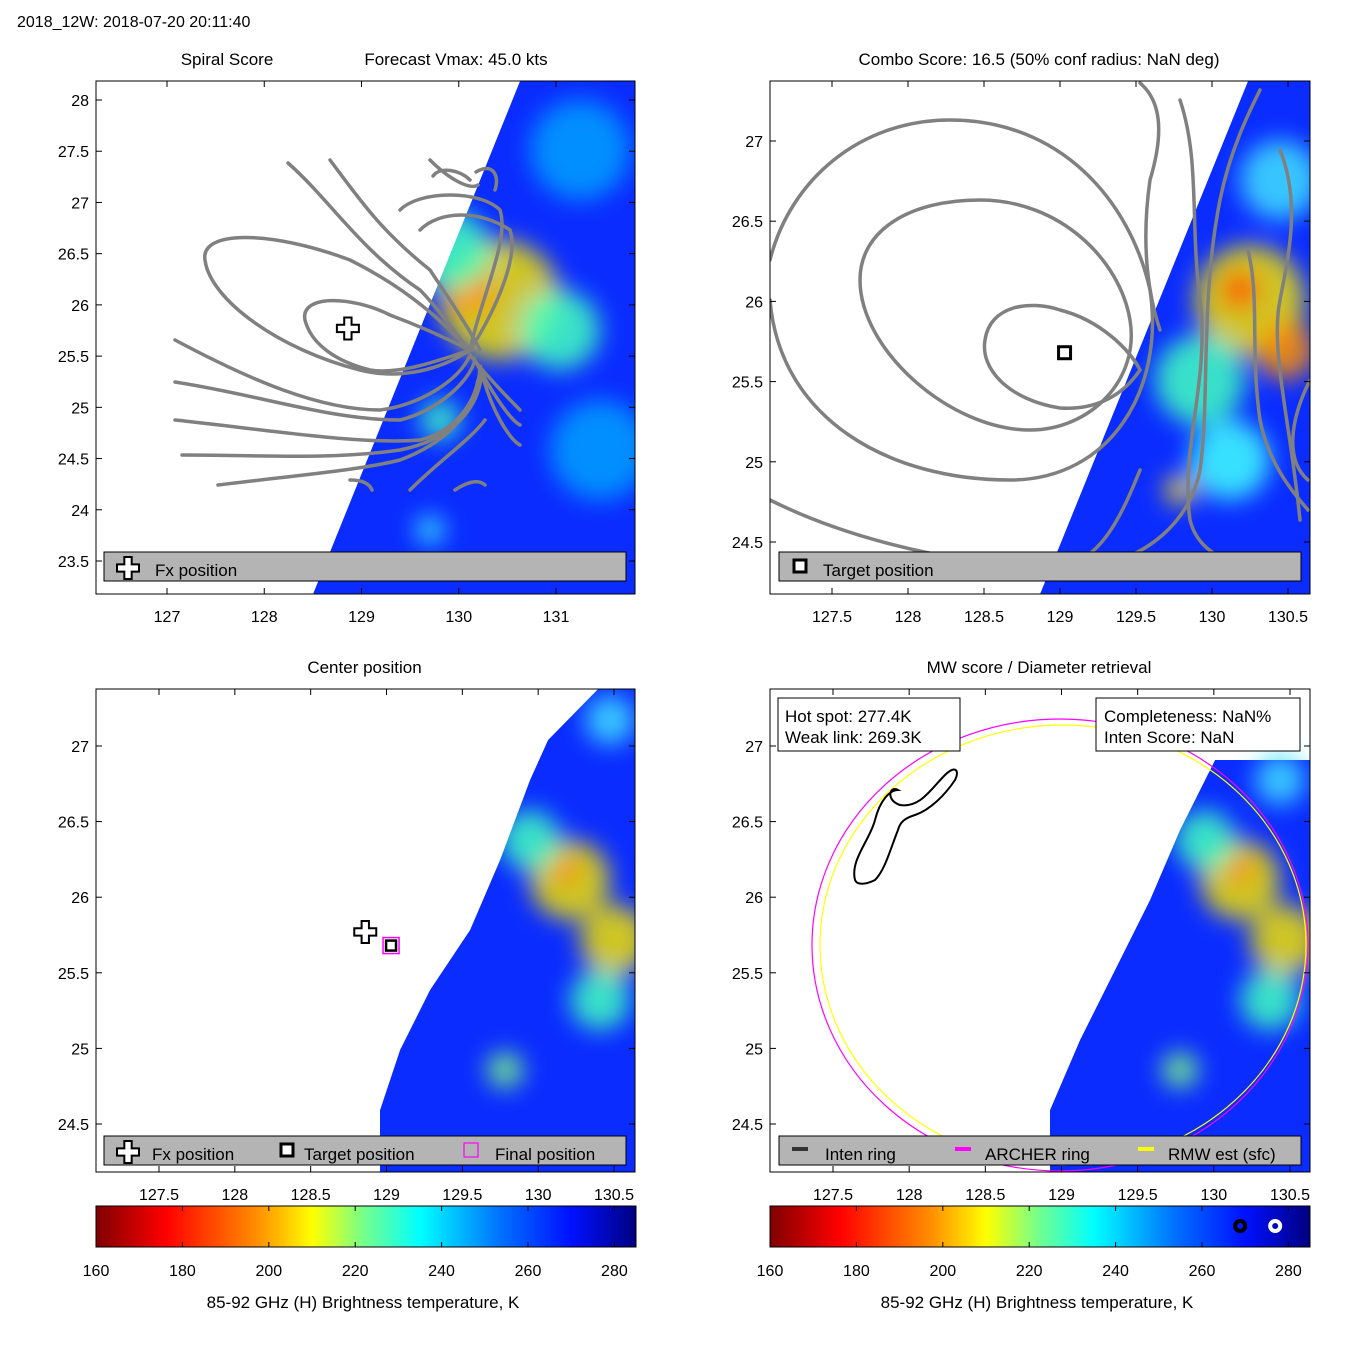  Describe the element at coordinates (1240, 1226) in the screenshot. I see `weak-link-marker` at that location.